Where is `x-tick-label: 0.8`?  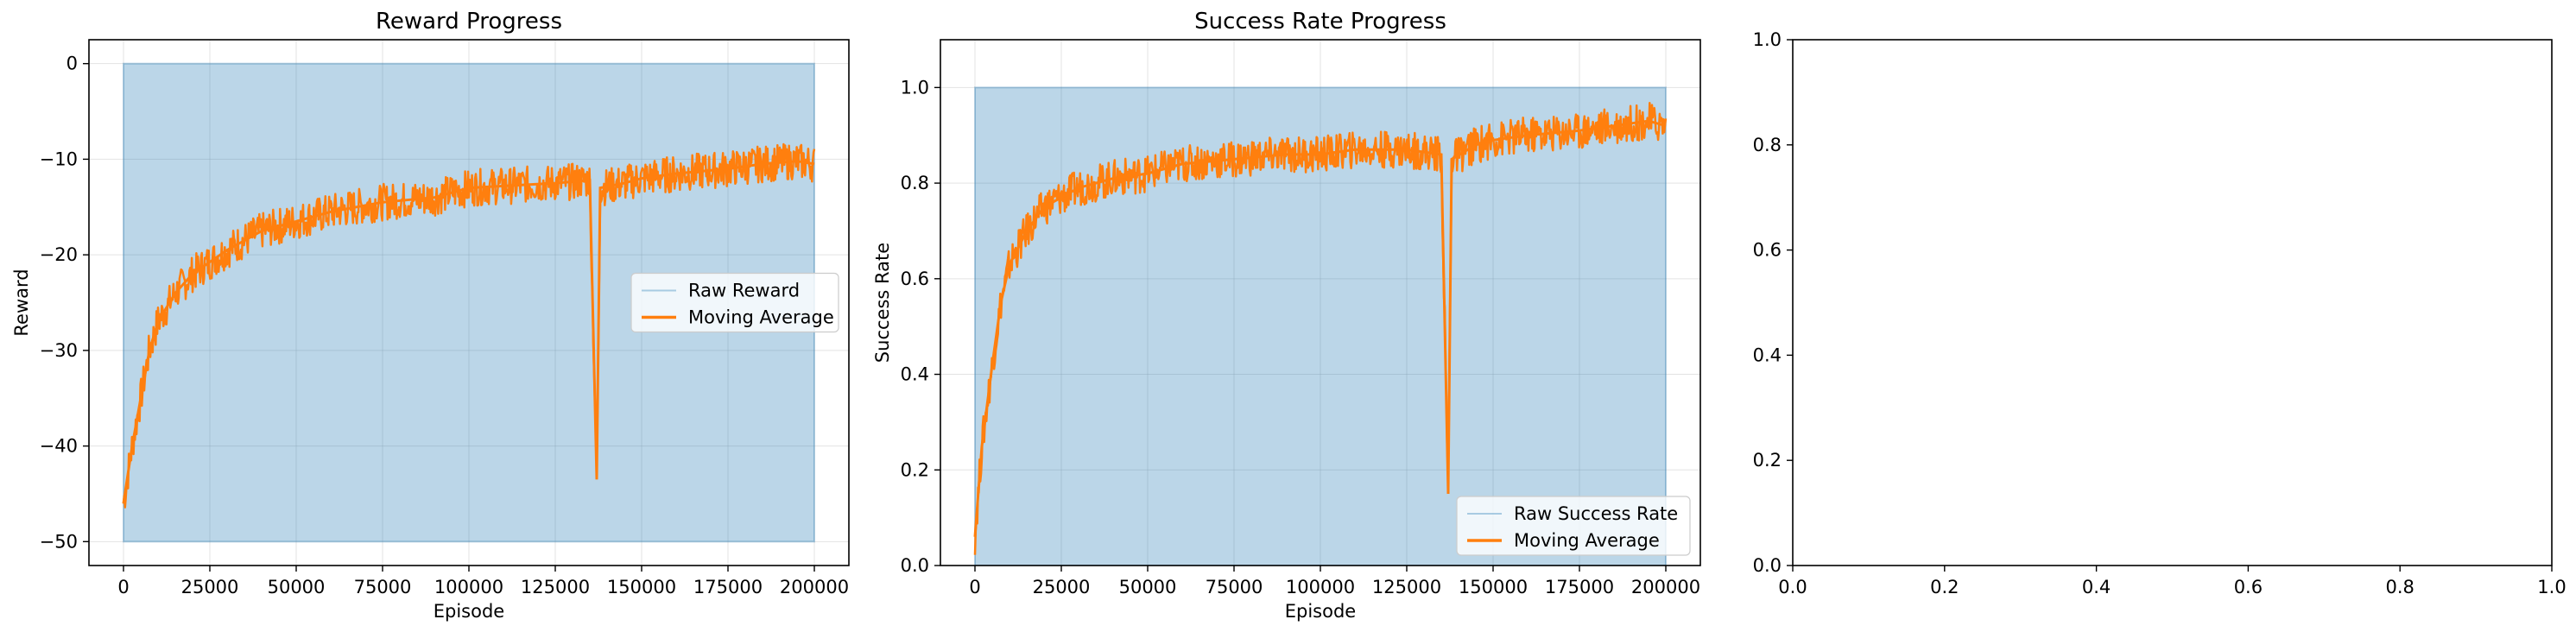
x-tick-label: 0.8 is located at coordinates (2399, 587).